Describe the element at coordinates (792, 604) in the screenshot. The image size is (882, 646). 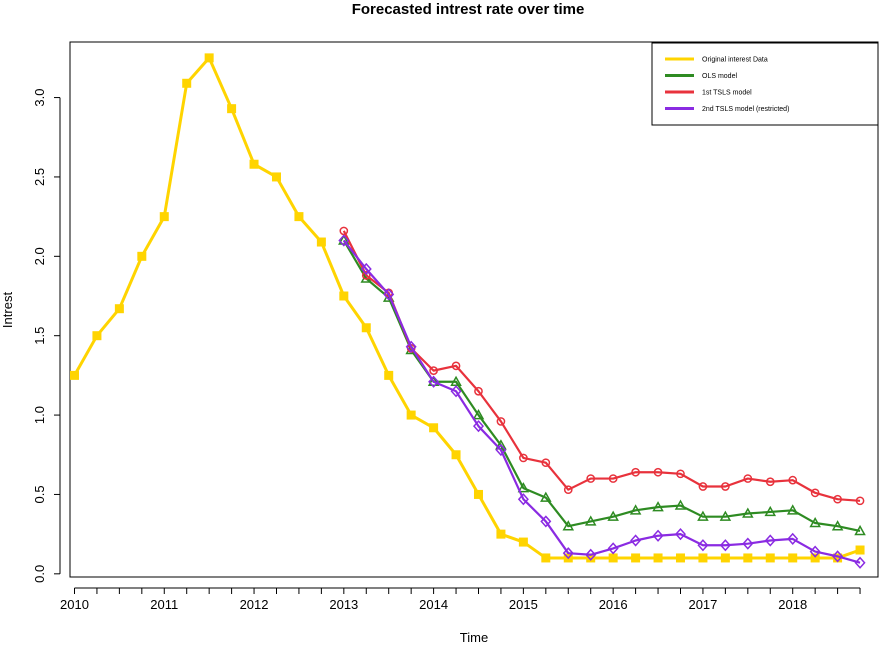
I see `x-tick-label: 2018` at that location.